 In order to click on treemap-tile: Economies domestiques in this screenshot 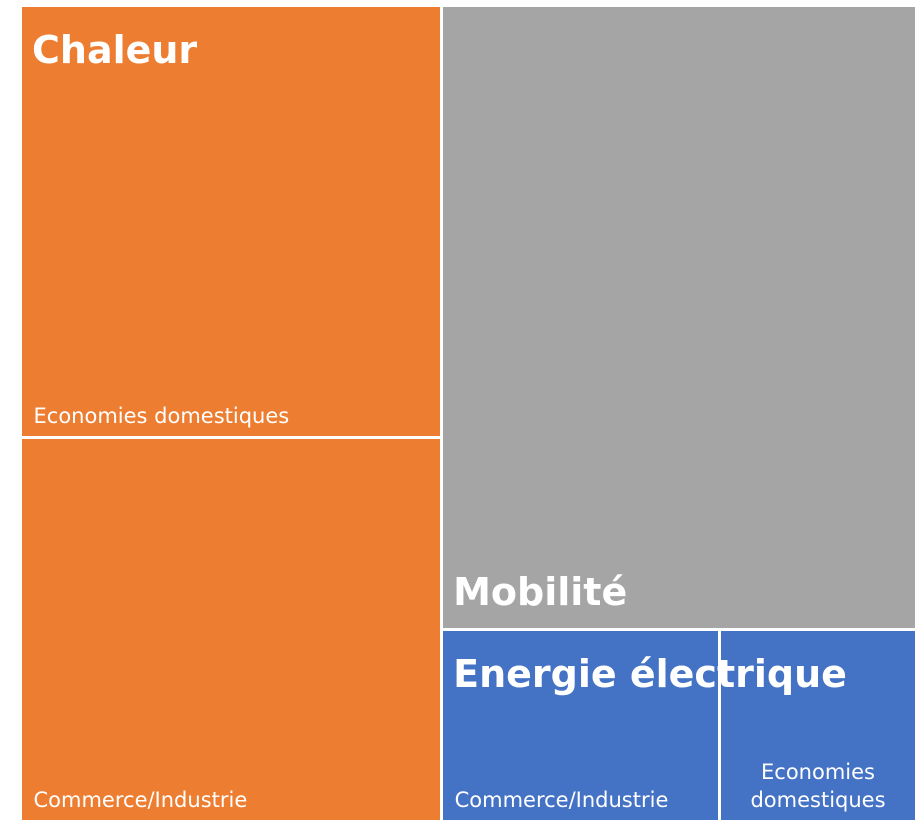, I will do `click(818, 725)`.